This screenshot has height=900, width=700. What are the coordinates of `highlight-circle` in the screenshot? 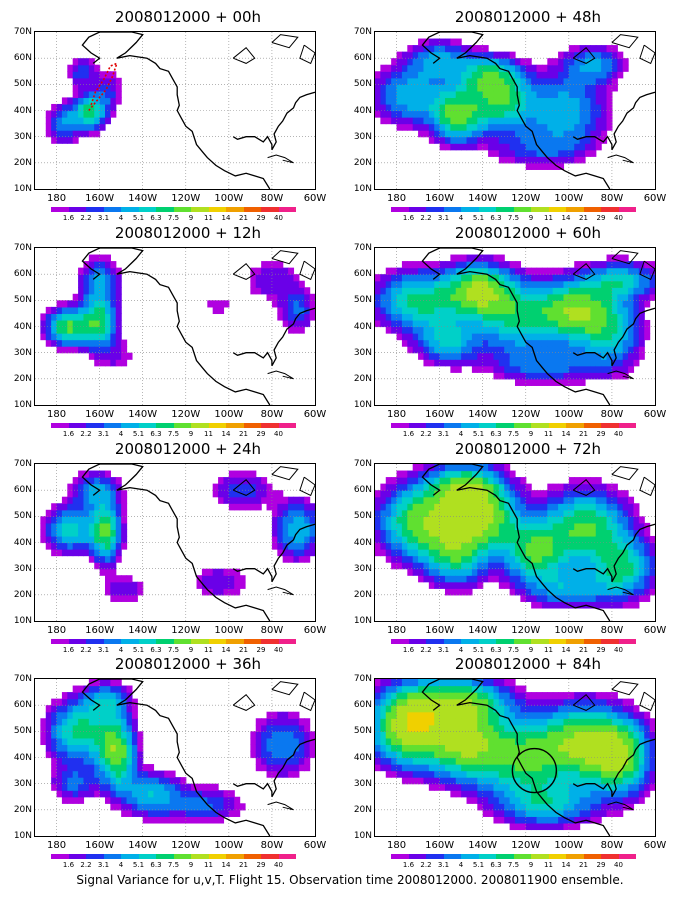 It's located at (534, 770).